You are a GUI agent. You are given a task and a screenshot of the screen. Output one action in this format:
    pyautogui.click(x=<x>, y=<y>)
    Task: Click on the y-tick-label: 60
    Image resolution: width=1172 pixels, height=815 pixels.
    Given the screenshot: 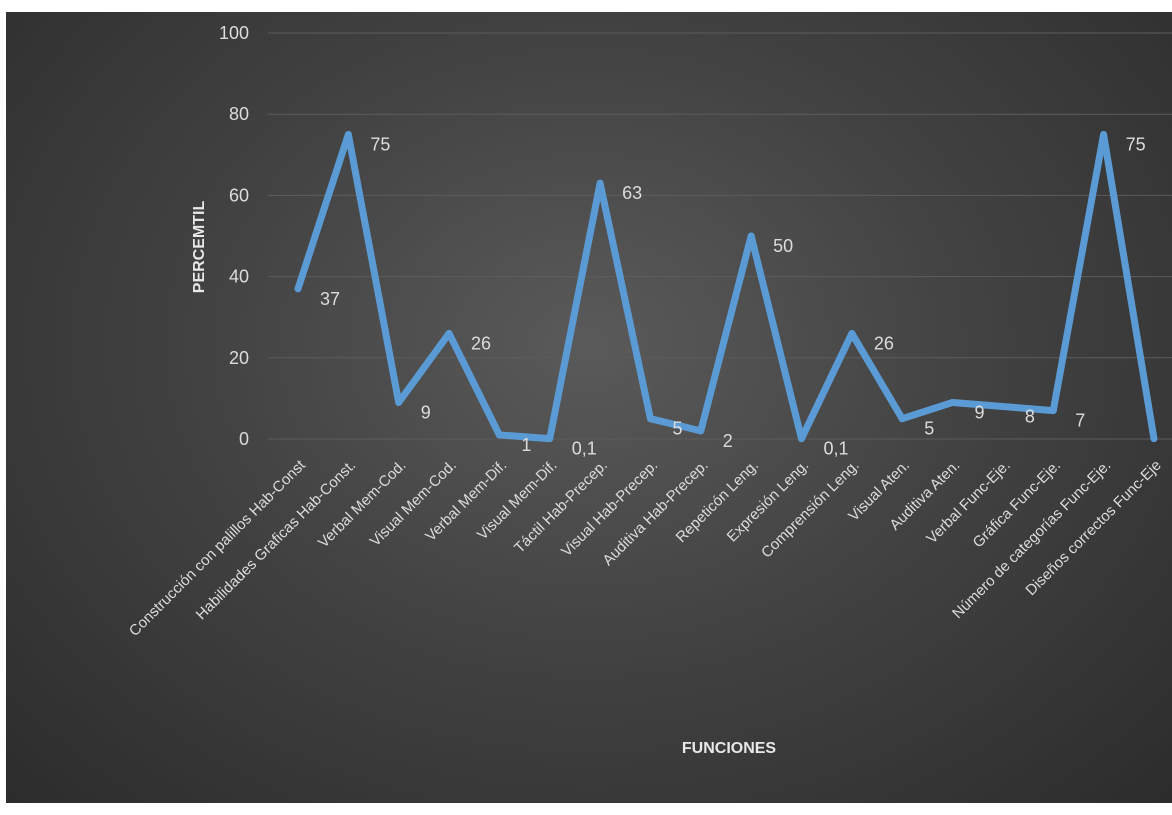 What is the action you would take?
    pyautogui.click(x=239, y=195)
    